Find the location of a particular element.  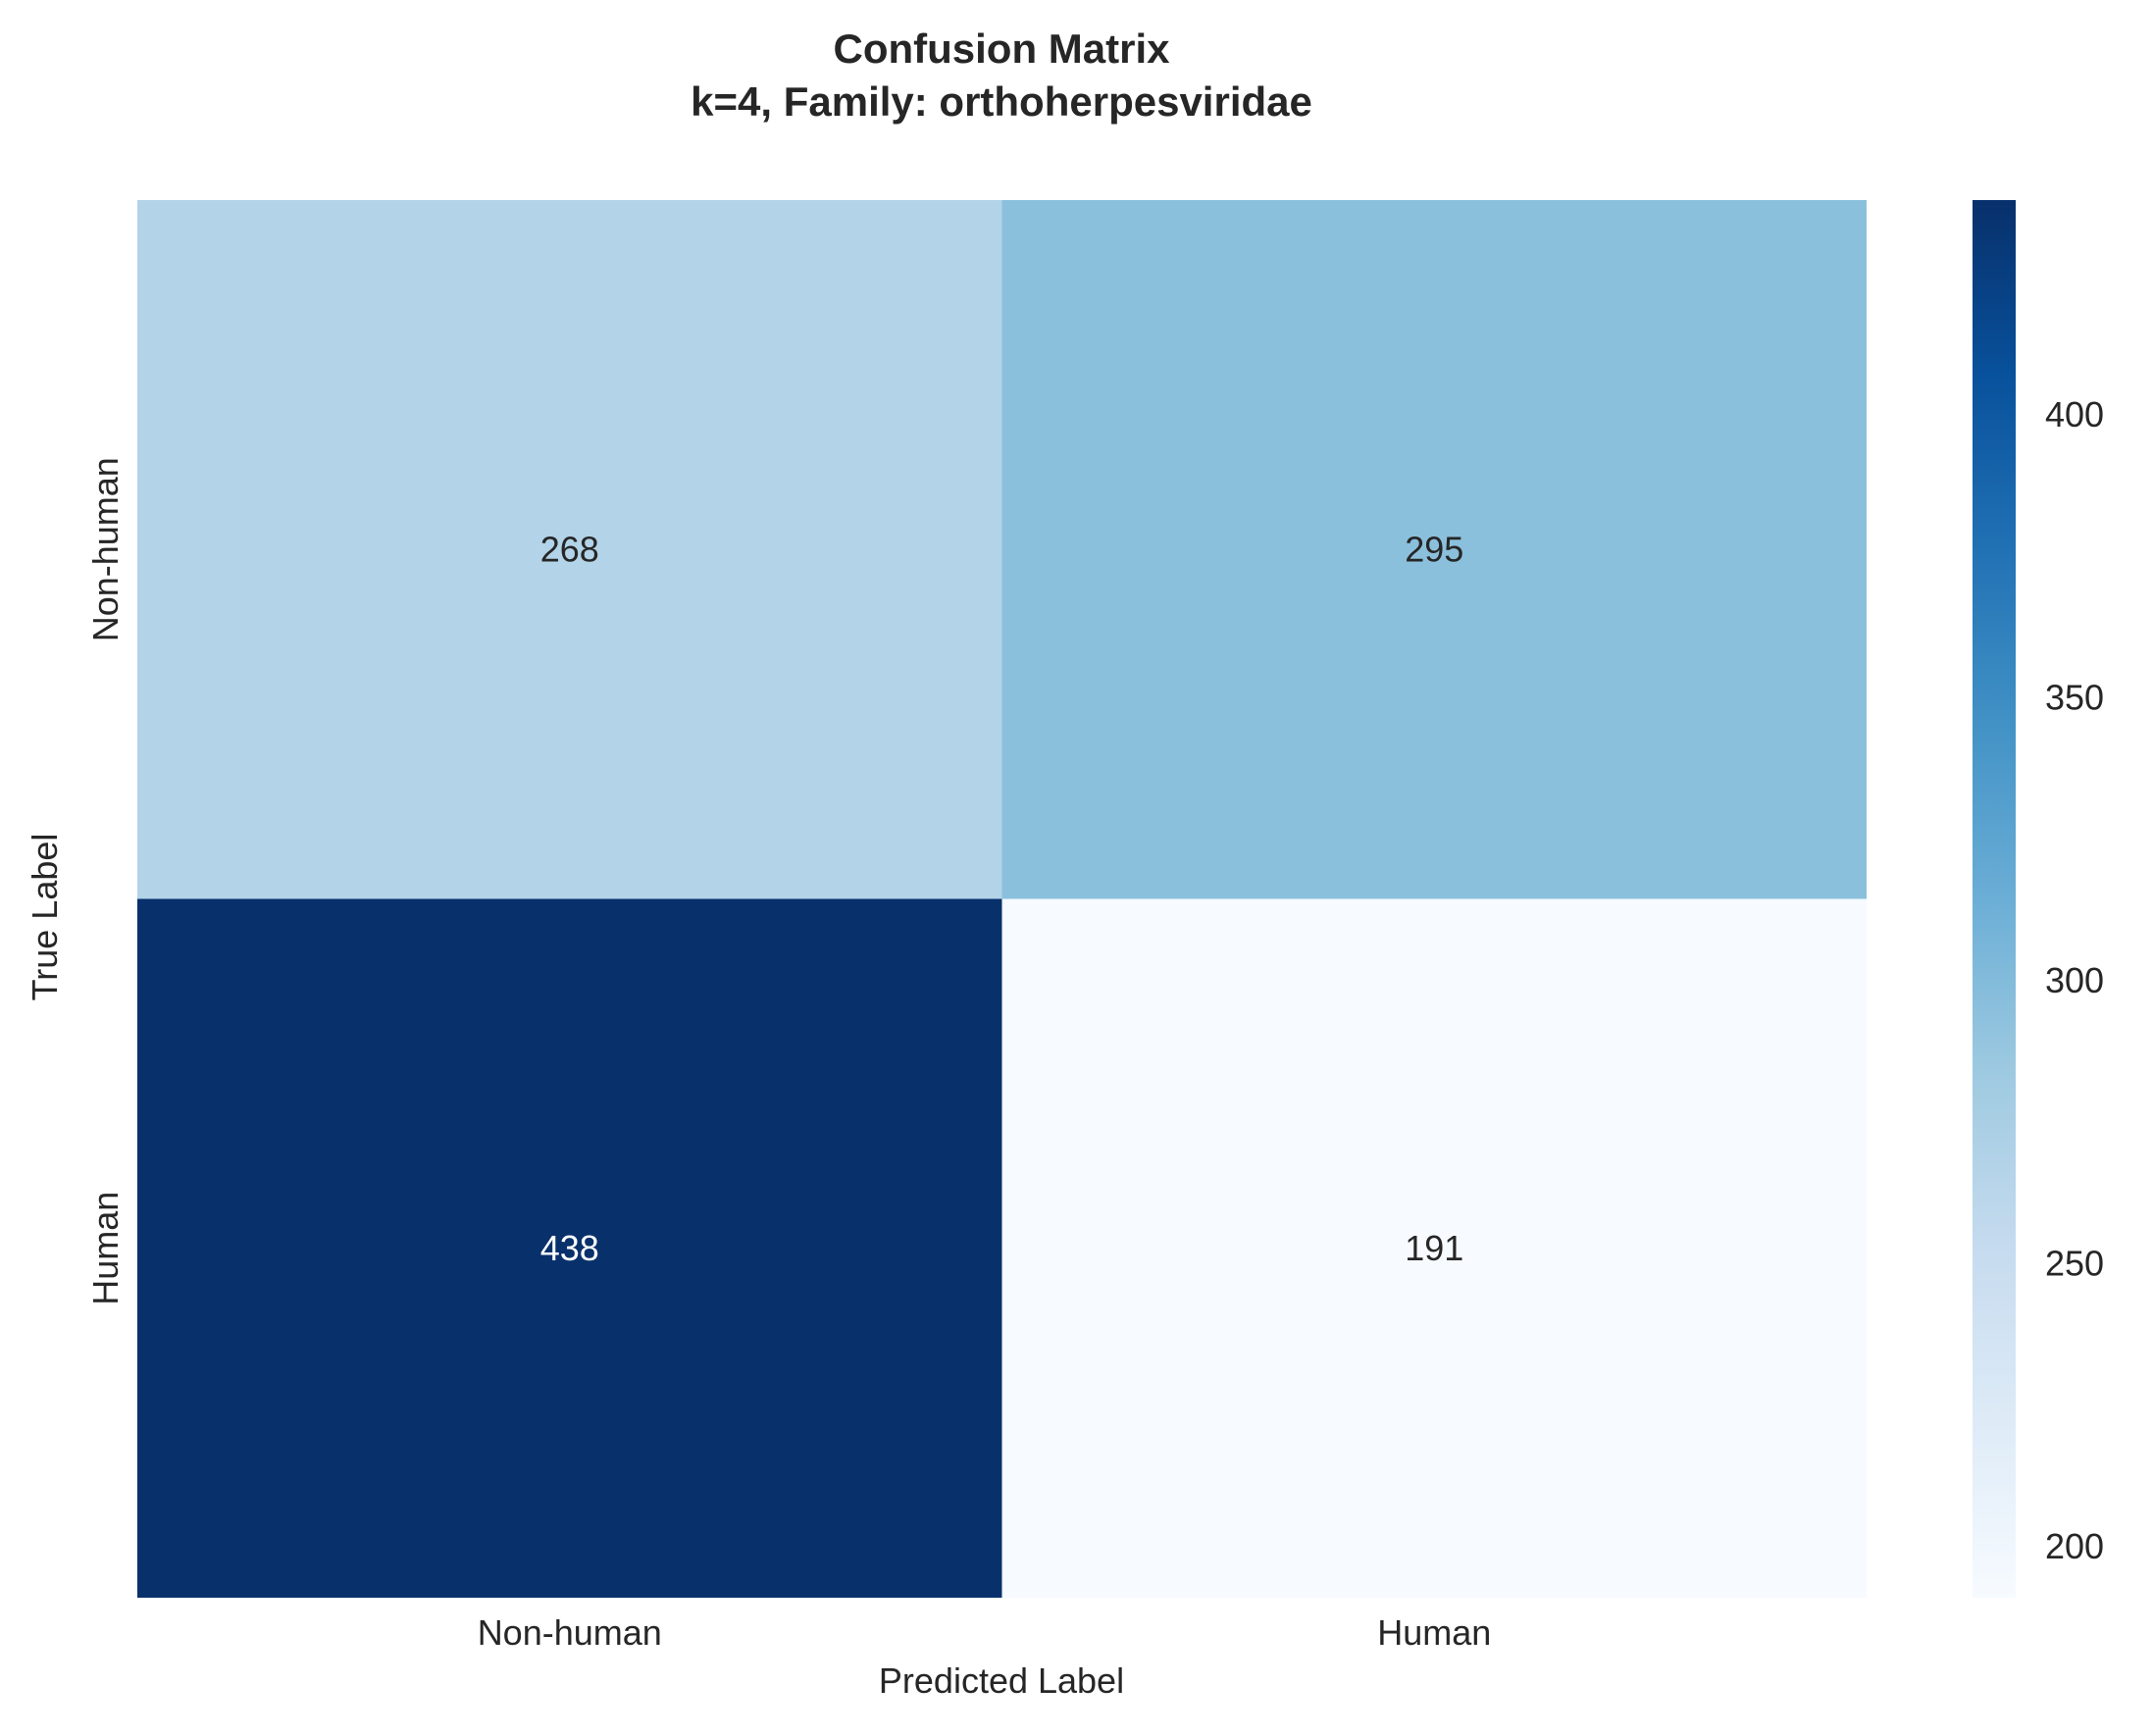

cell-value-label: 295 is located at coordinates (1434, 549).